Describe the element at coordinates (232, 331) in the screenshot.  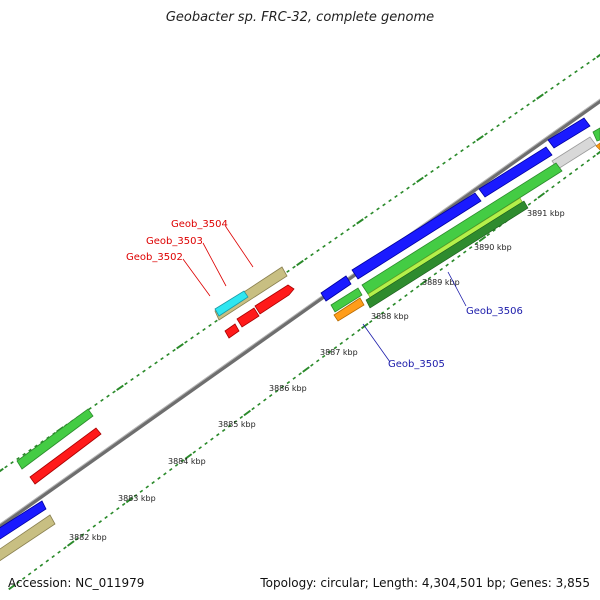
I see `gene-geob-3502-b` at that location.